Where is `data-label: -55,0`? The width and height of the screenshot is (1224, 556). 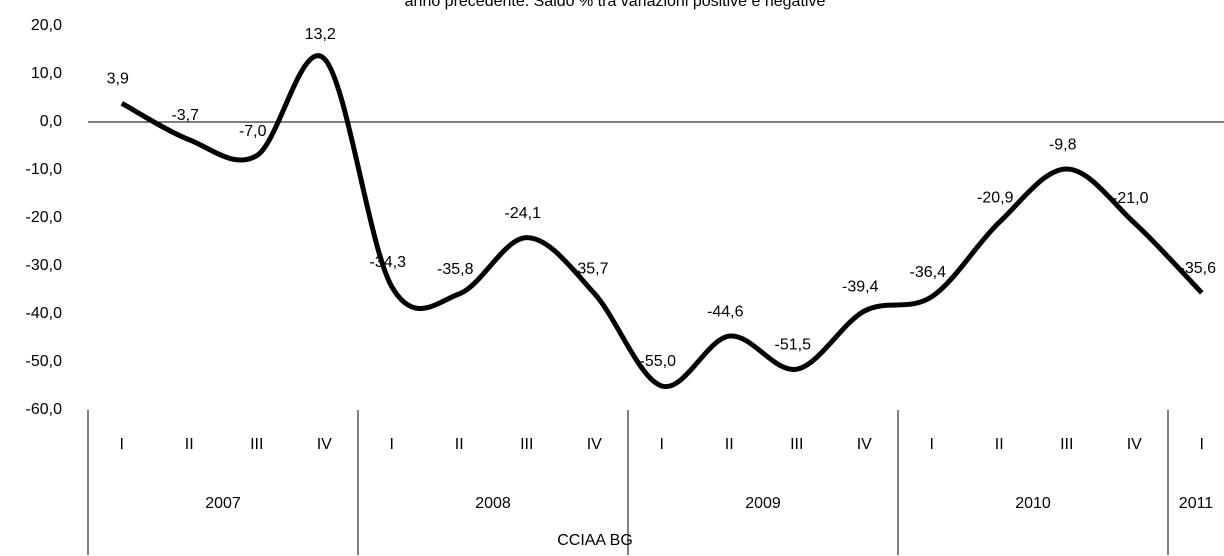
data-label: -55,0 is located at coordinates (658, 361).